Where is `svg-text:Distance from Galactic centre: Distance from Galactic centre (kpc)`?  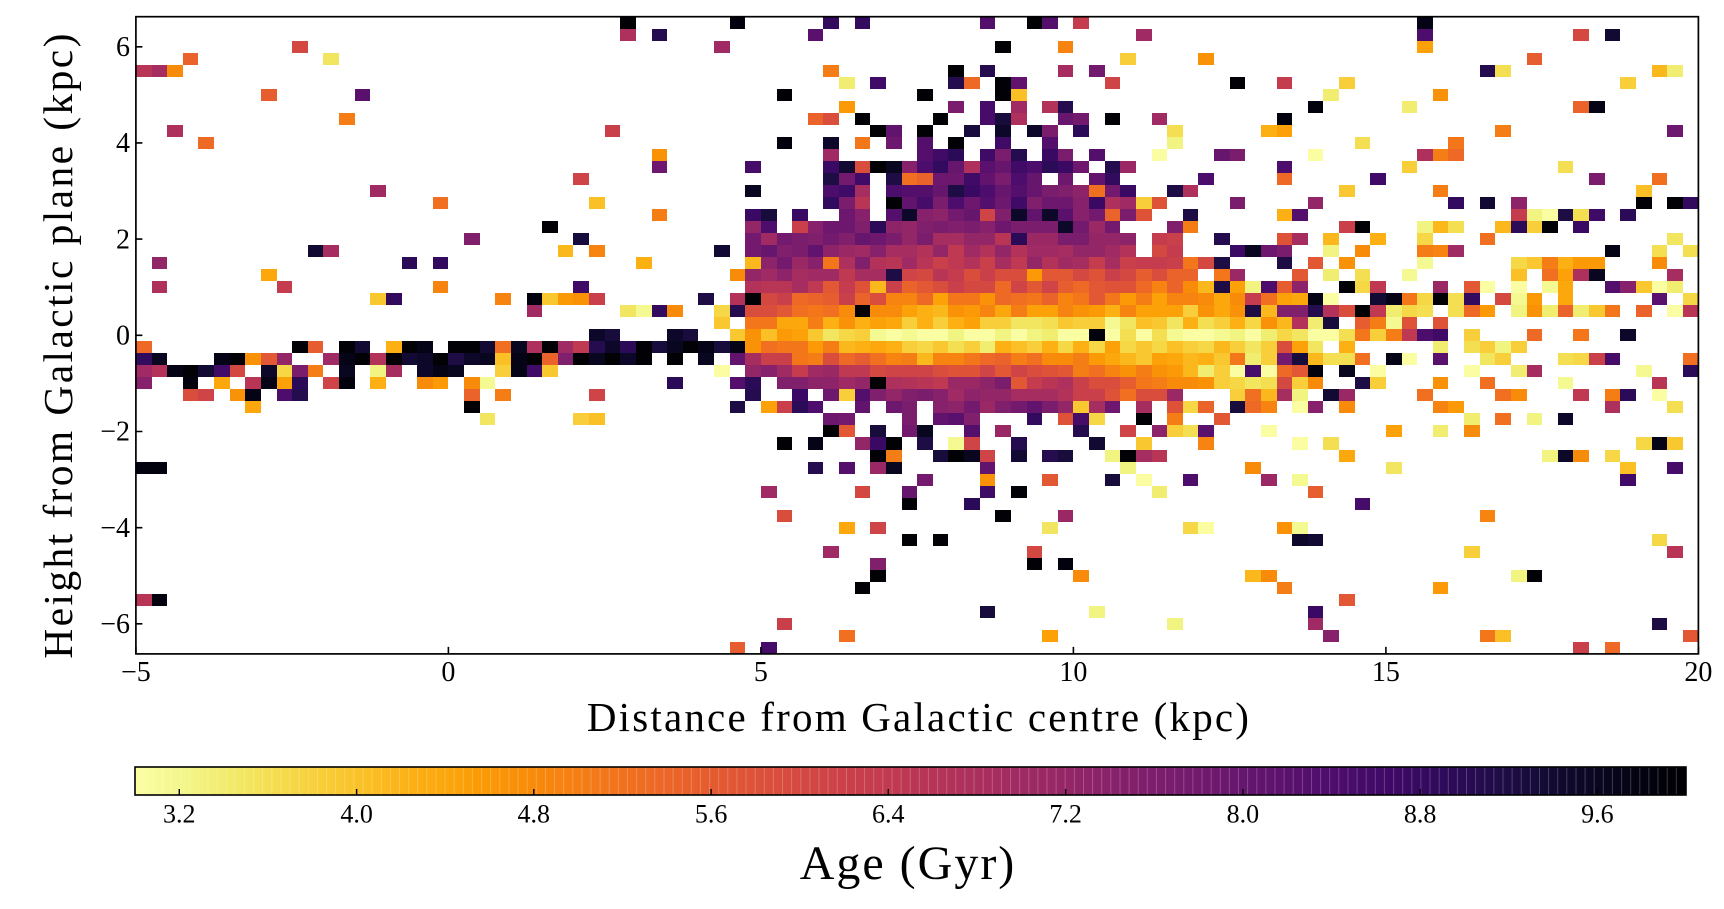
svg-text:Distance from Galactic centre: Distance from Galactic centre (kpc) is located at coordinates (919, 717).